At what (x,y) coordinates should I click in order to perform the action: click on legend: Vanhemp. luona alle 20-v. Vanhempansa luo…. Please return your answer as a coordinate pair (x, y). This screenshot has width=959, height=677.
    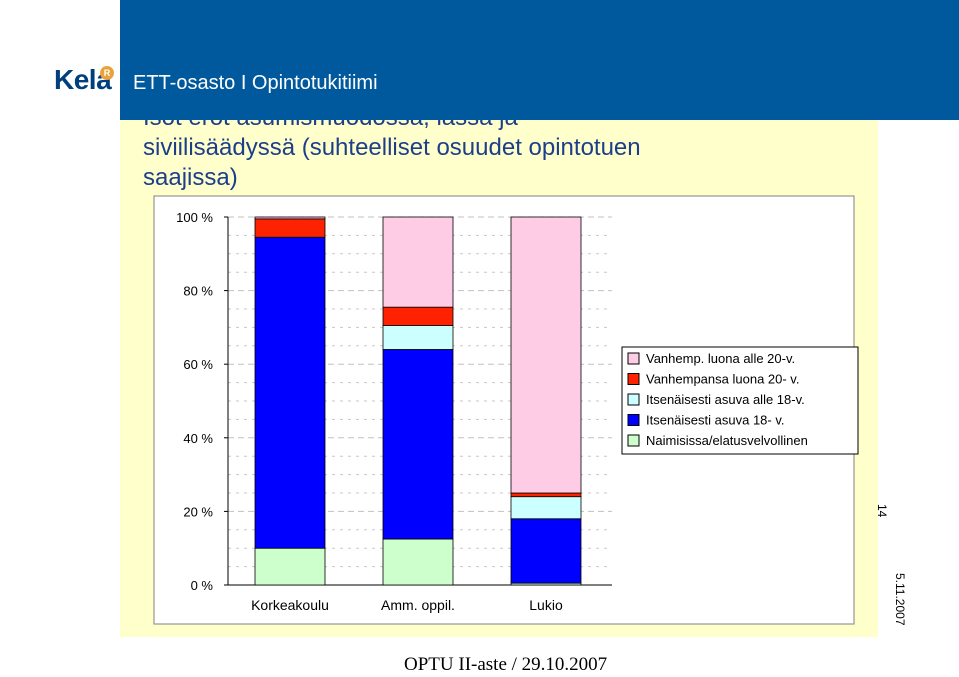
    Looking at the image, I should click on (740, 400).